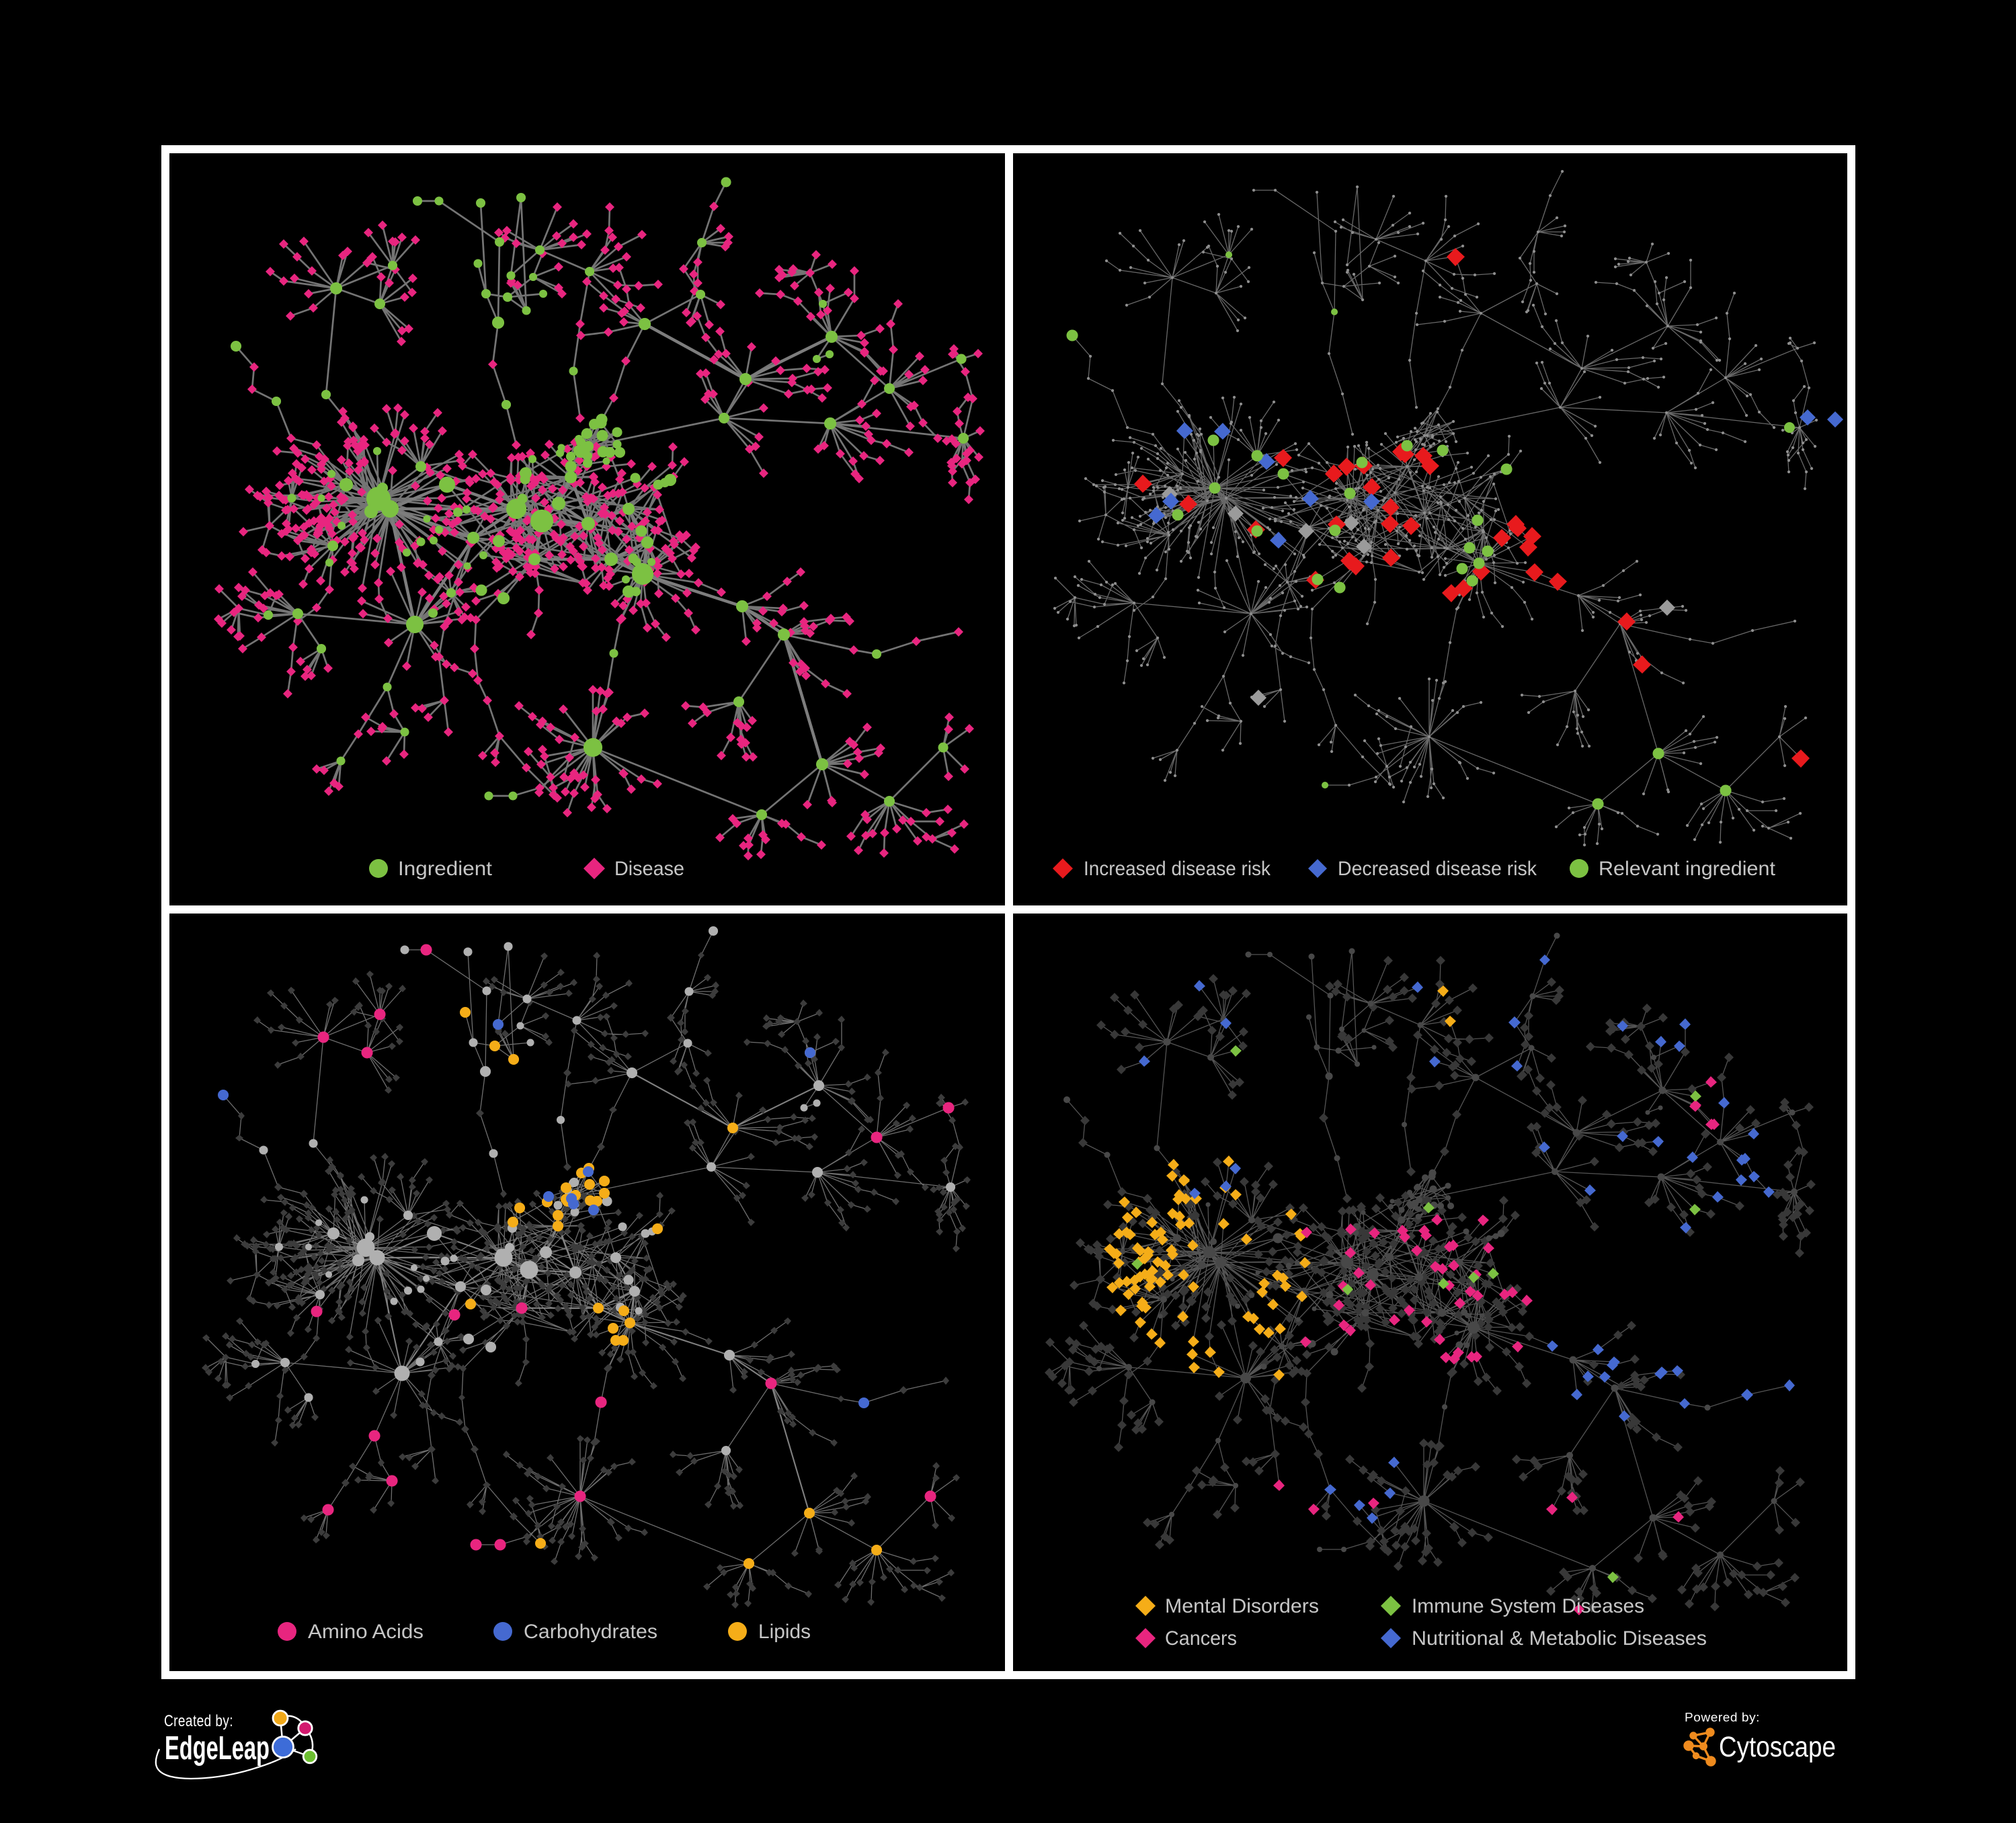 Image resolution: width=2016 pixels, height=1823 pixels. What do you see at coordinates (649, 869) in the screenshot?
I see `svg-text: Disease` at bounding box center [649, 869].